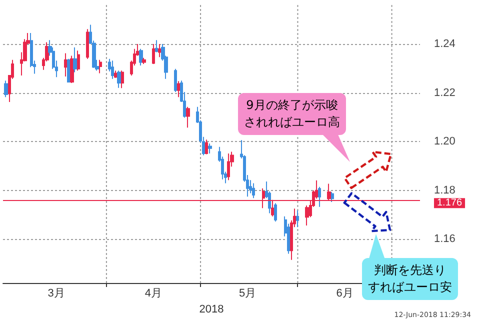 This screenshot has height=324, width=477. What do you see at coordinates (292, 114) in the screenshot?
I see `annotation: 9月の終了が示唆されればユーロ高` at bounding box center [292, 114].